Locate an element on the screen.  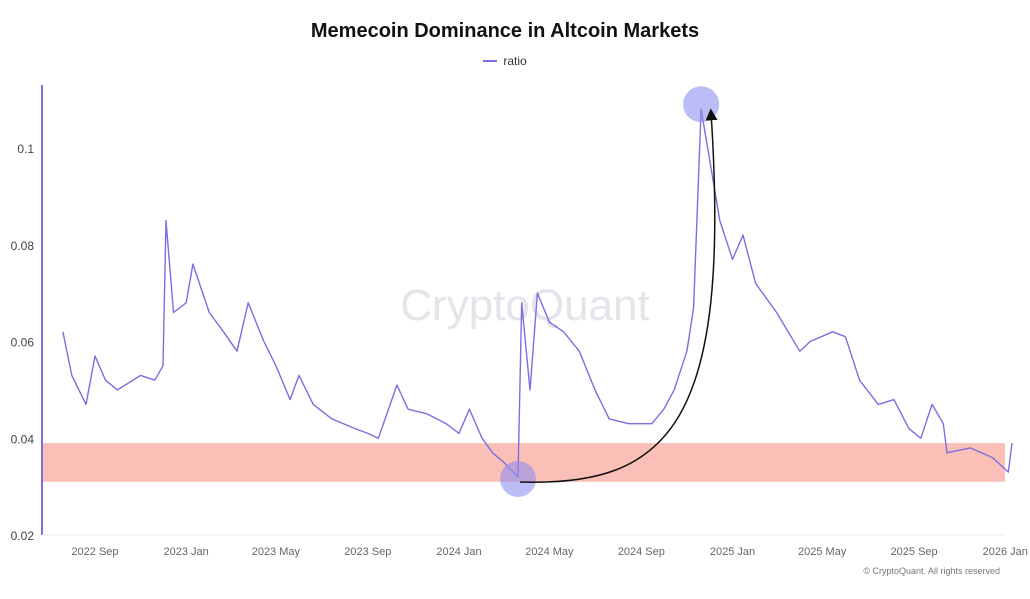
legend: ratio is located at coordinates (505, 61).